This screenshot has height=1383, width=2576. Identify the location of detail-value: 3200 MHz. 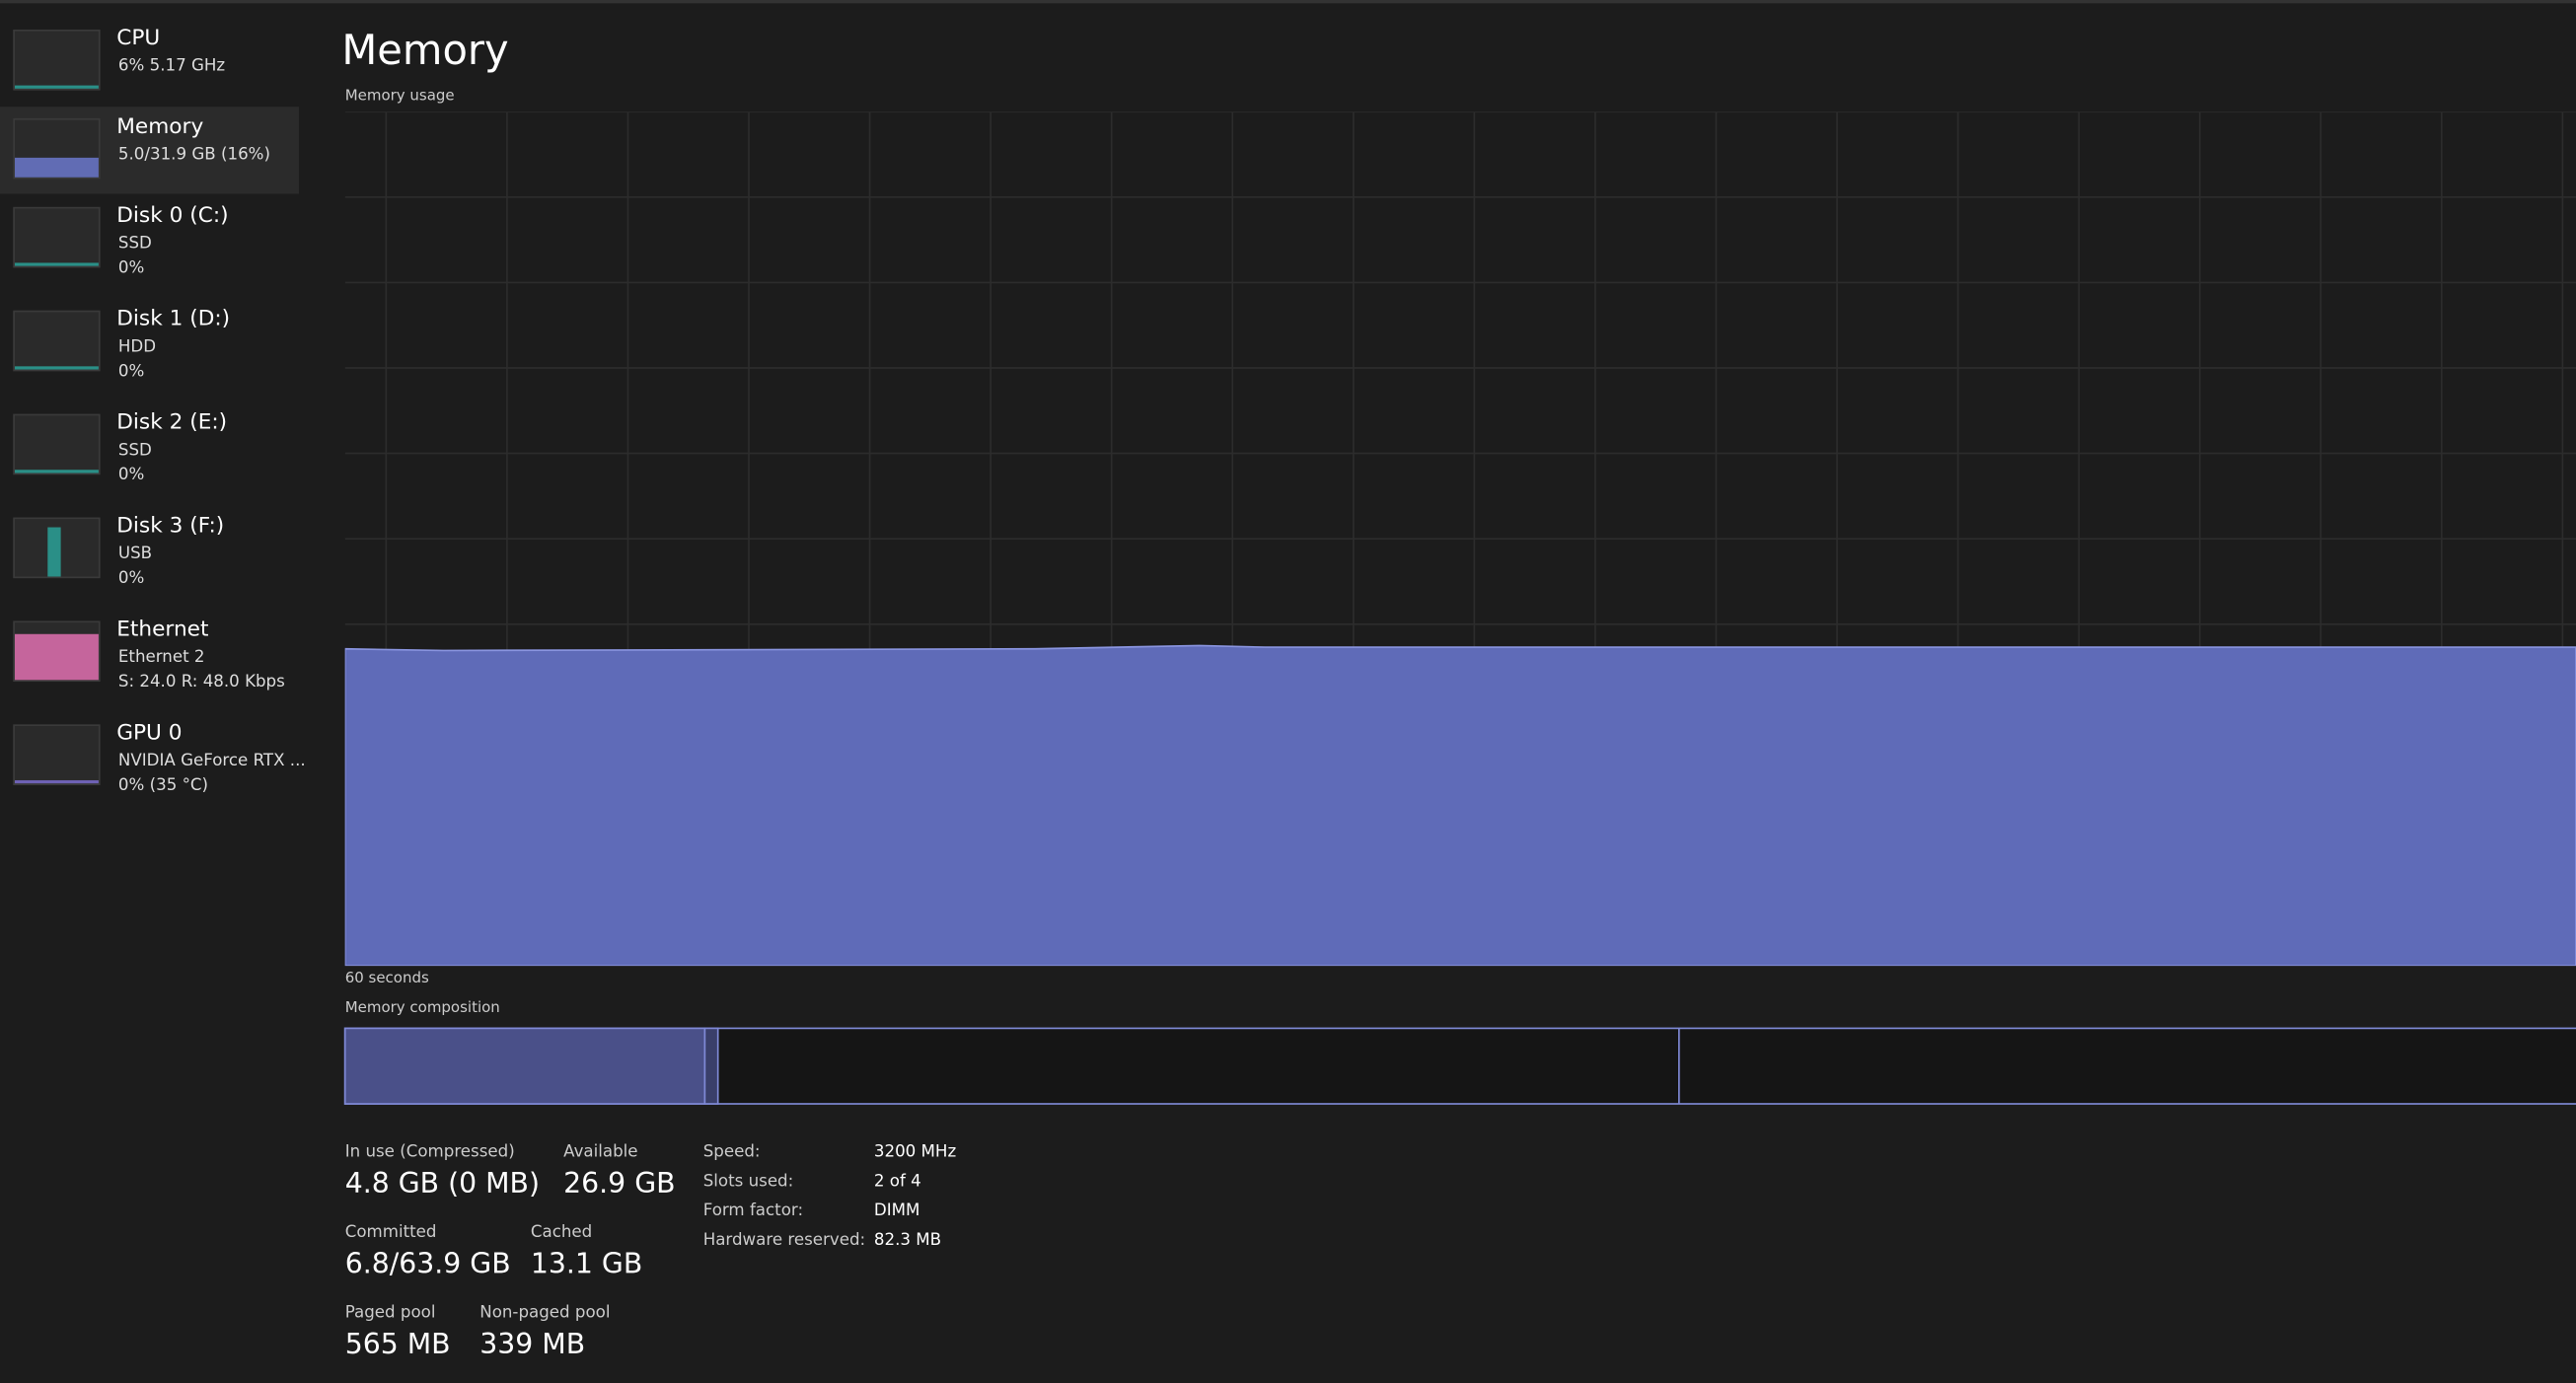
(915, 1152).